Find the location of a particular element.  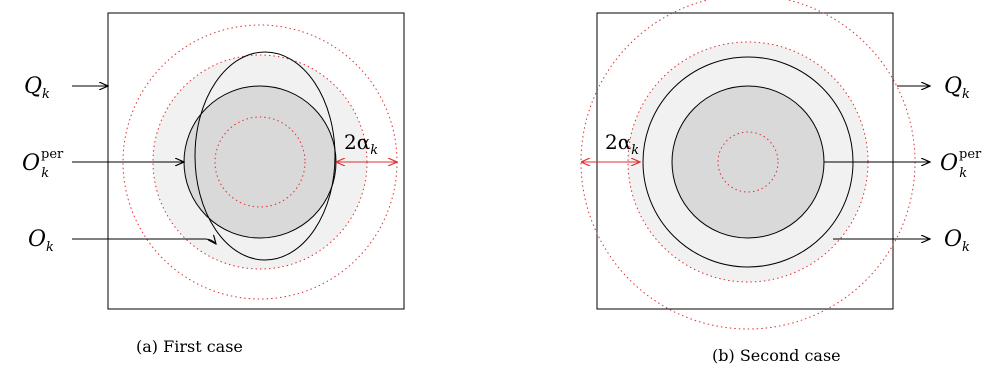

caption-second-case: (b) Second case is located at coordinates (776, 355).